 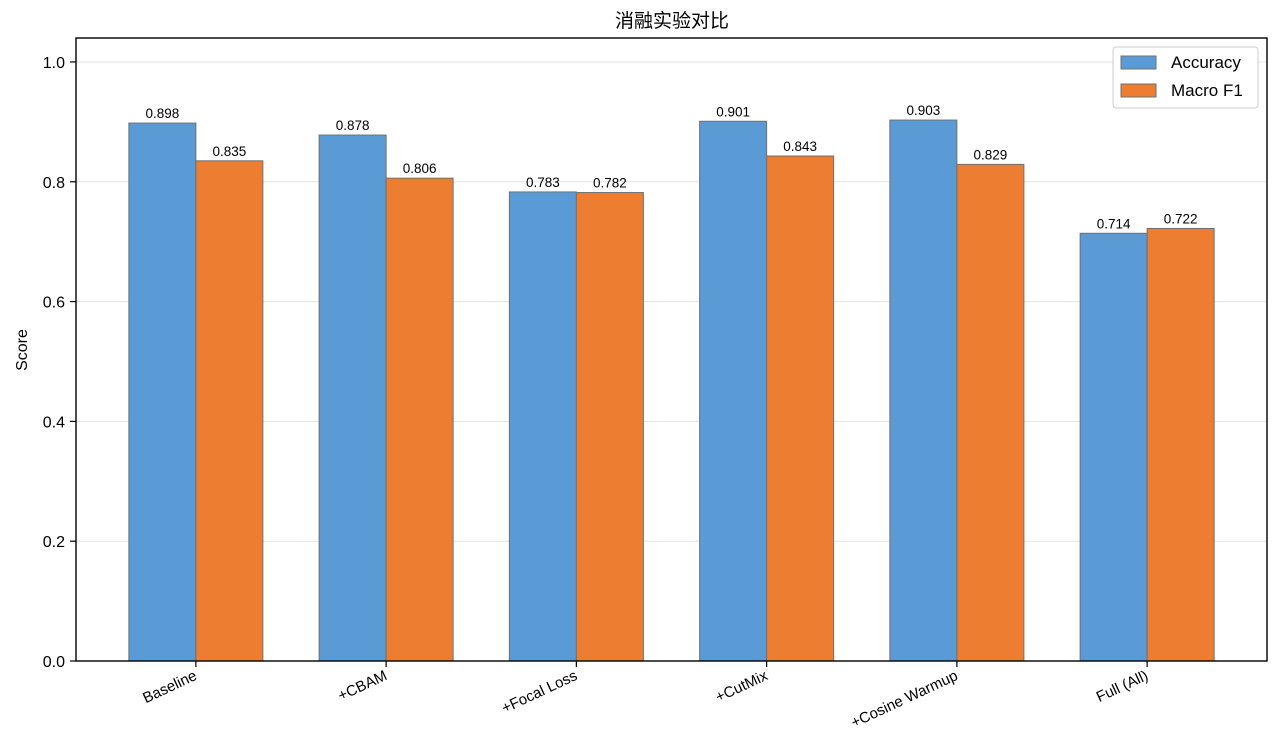 I want to click on bar-value-label: 0.903, so click(x=923, y=110).